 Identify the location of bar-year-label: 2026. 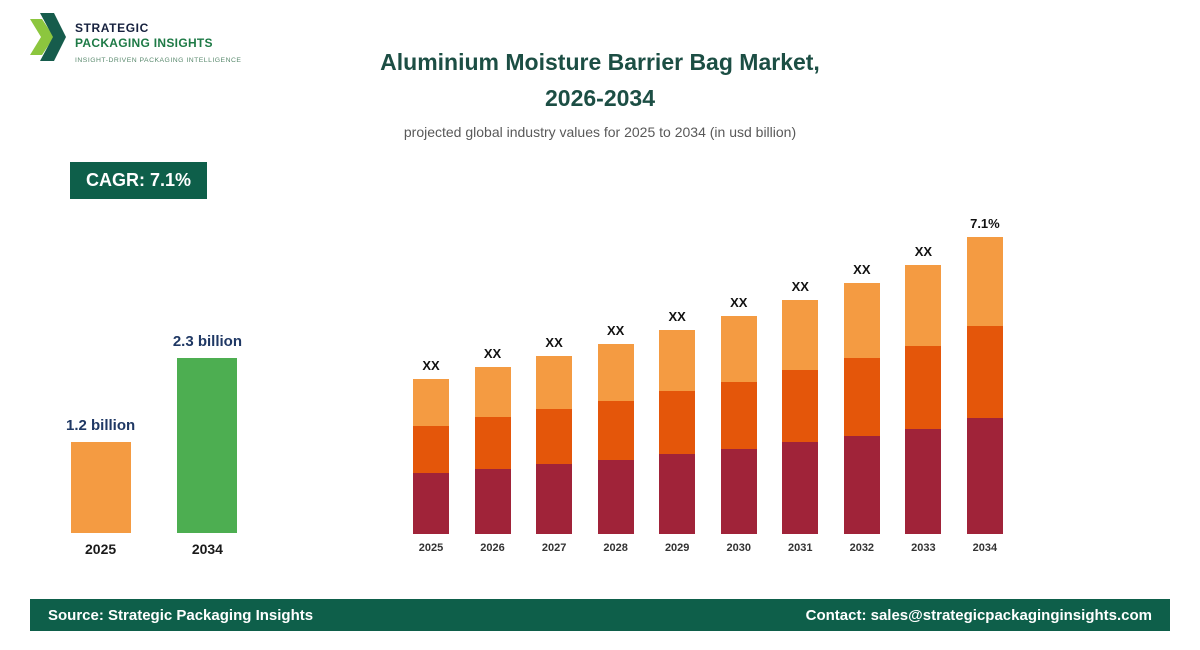
(492, 548).